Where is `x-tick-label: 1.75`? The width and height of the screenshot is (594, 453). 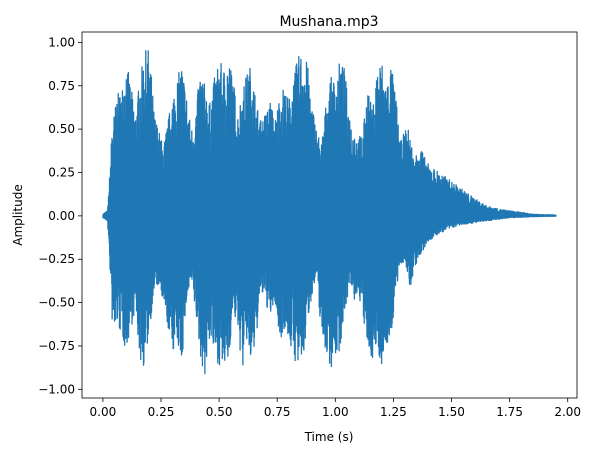
x-tick-label: 1.75 is located at coordinates (509, 412).